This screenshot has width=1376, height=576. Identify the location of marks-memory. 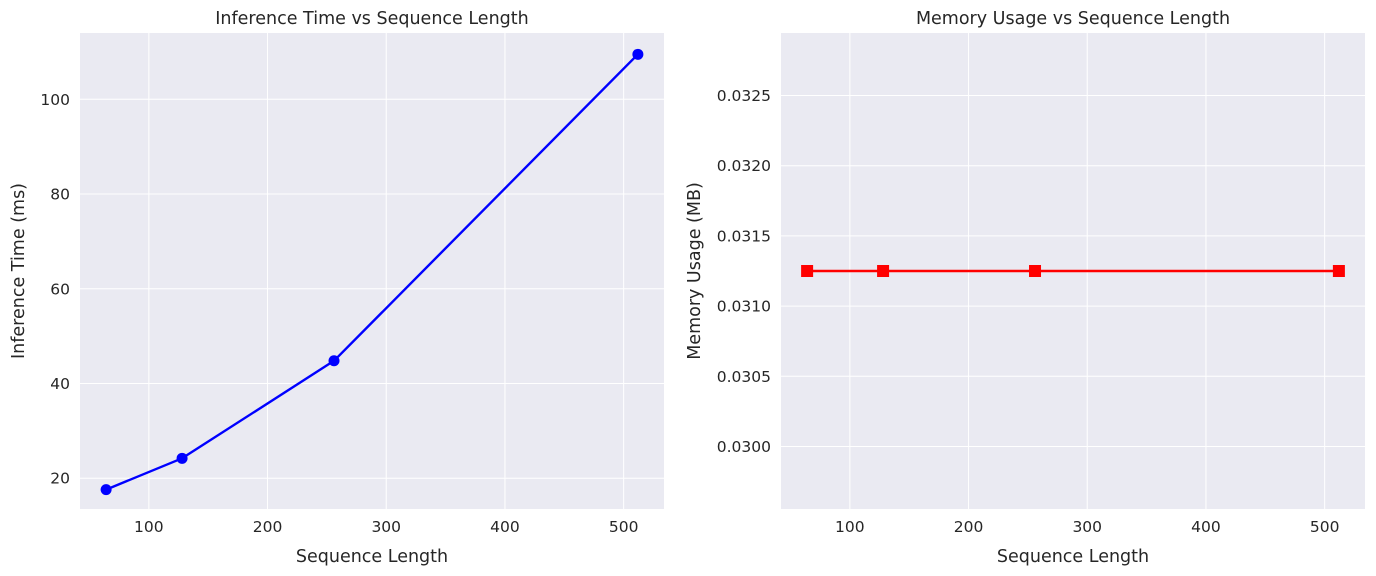
(1073, 271).